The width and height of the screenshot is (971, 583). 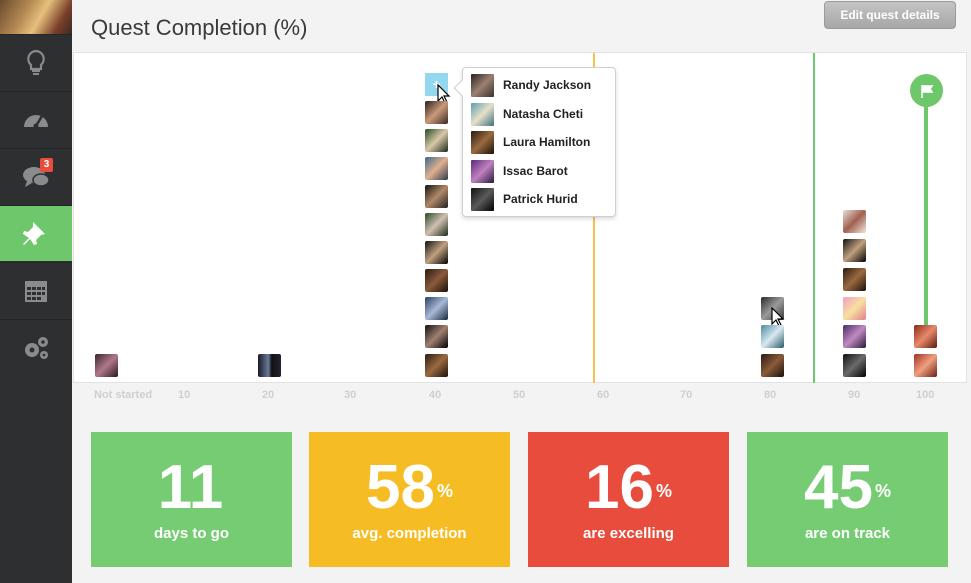 I want to click on sidebar-item-ideas, so click(x=36, y=62).